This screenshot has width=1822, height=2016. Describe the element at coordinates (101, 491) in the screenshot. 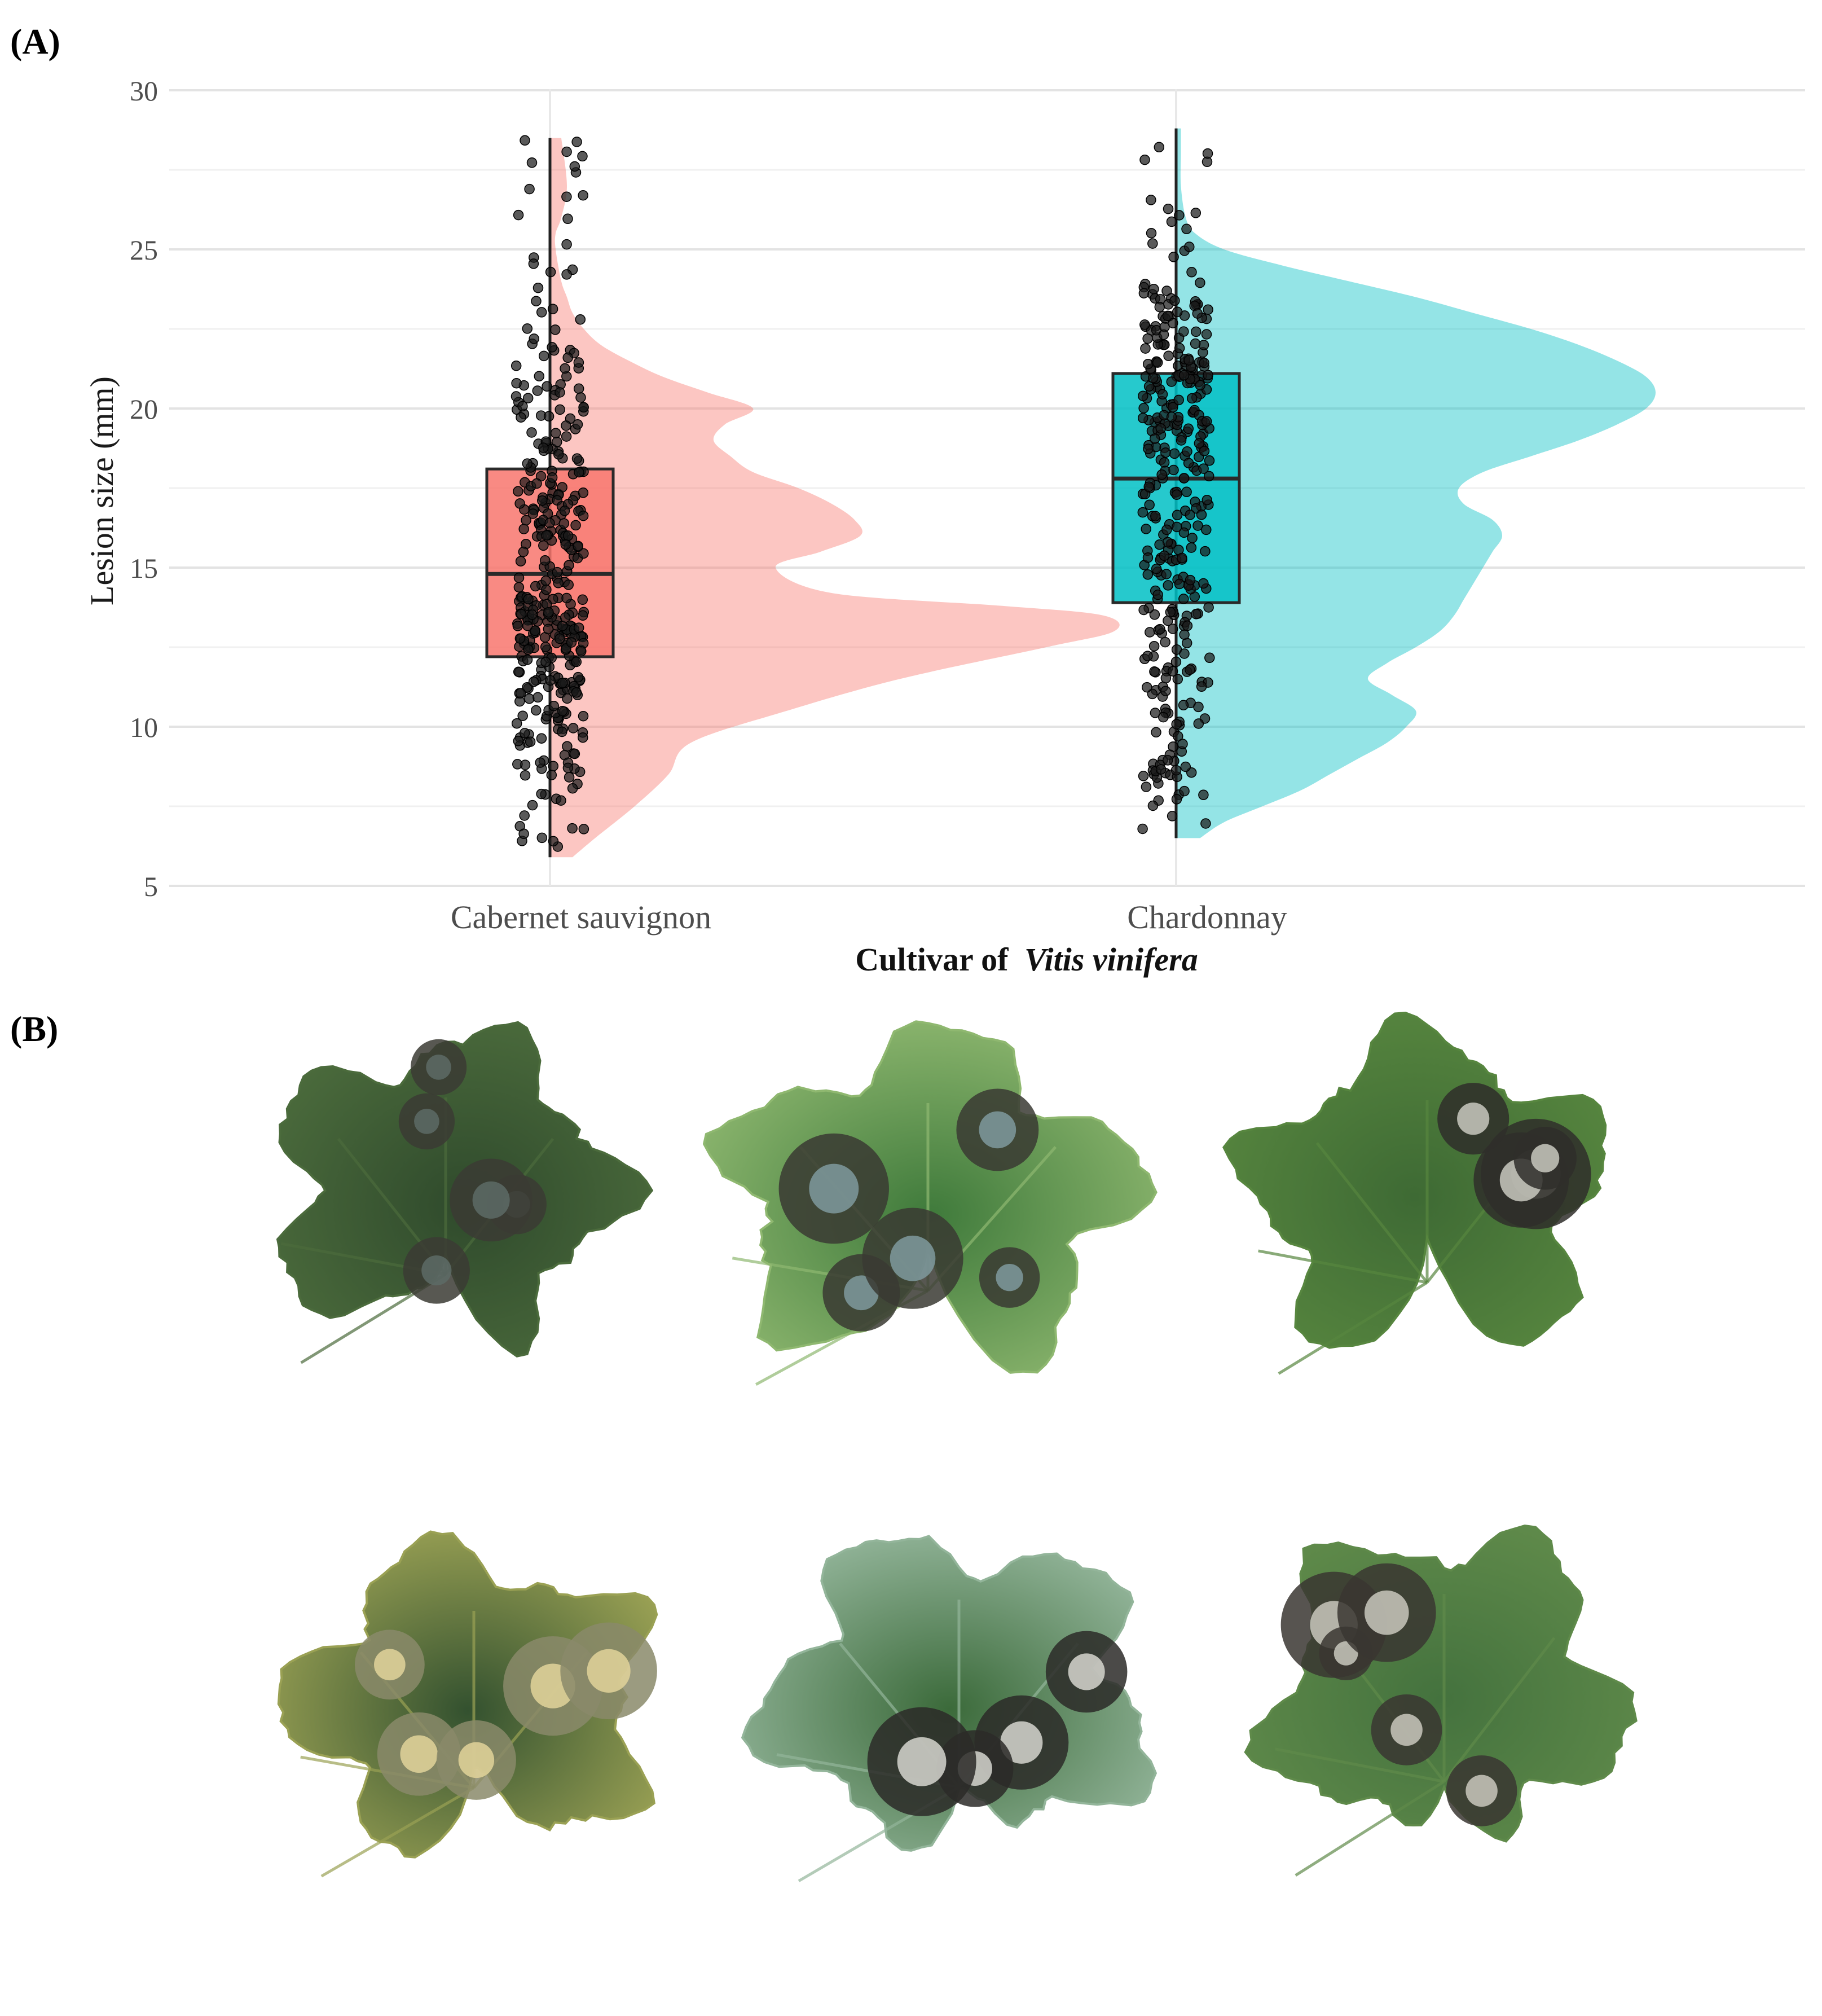

I see `y-axis-title: Lesion size (mm)` at that location.